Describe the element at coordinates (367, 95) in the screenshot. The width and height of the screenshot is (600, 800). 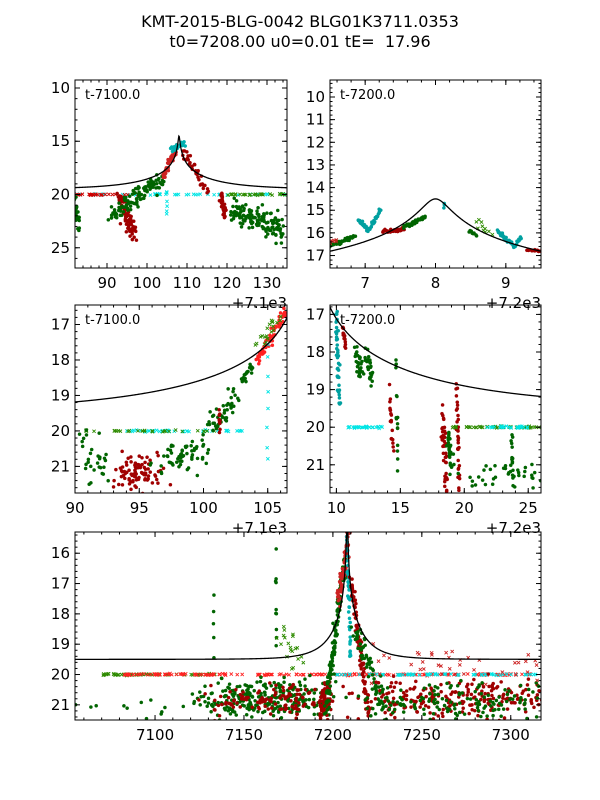
I see `panel-annotation: t-7200.0` at that location.